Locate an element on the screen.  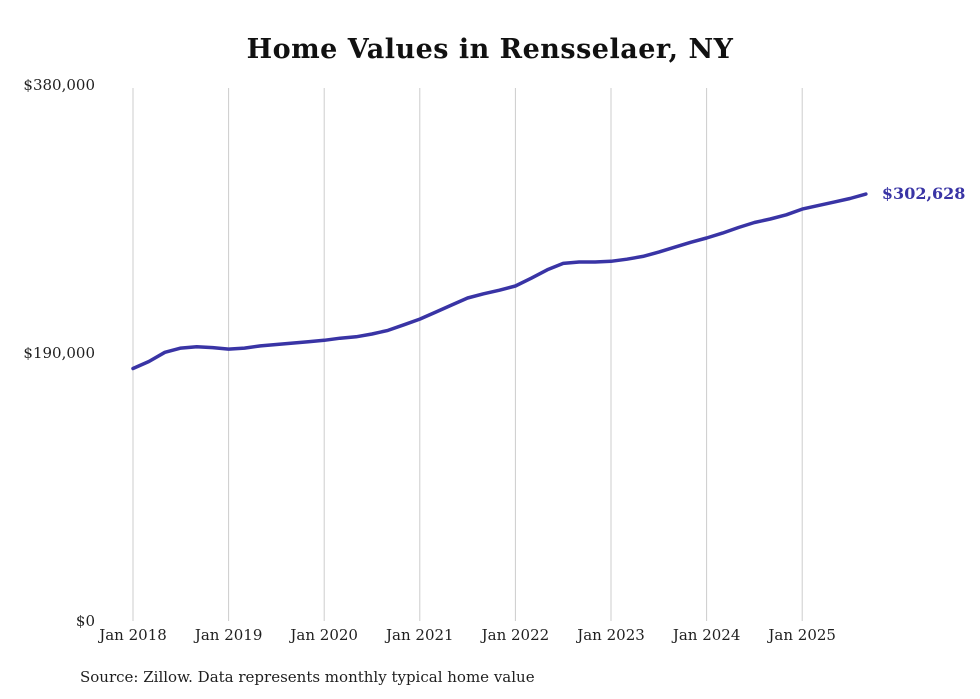
latest-value-label: $302,628 is located at coordinates (924, 193).